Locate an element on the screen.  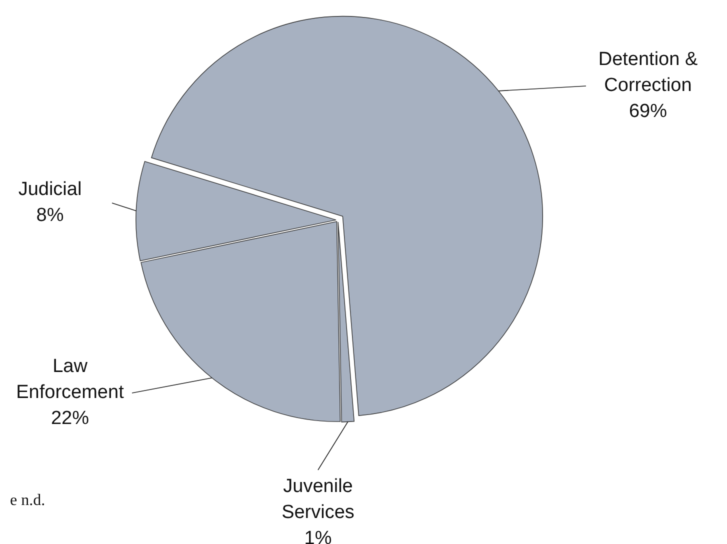
slice-label: Juvenile Services is located at coordinates (318, 499).